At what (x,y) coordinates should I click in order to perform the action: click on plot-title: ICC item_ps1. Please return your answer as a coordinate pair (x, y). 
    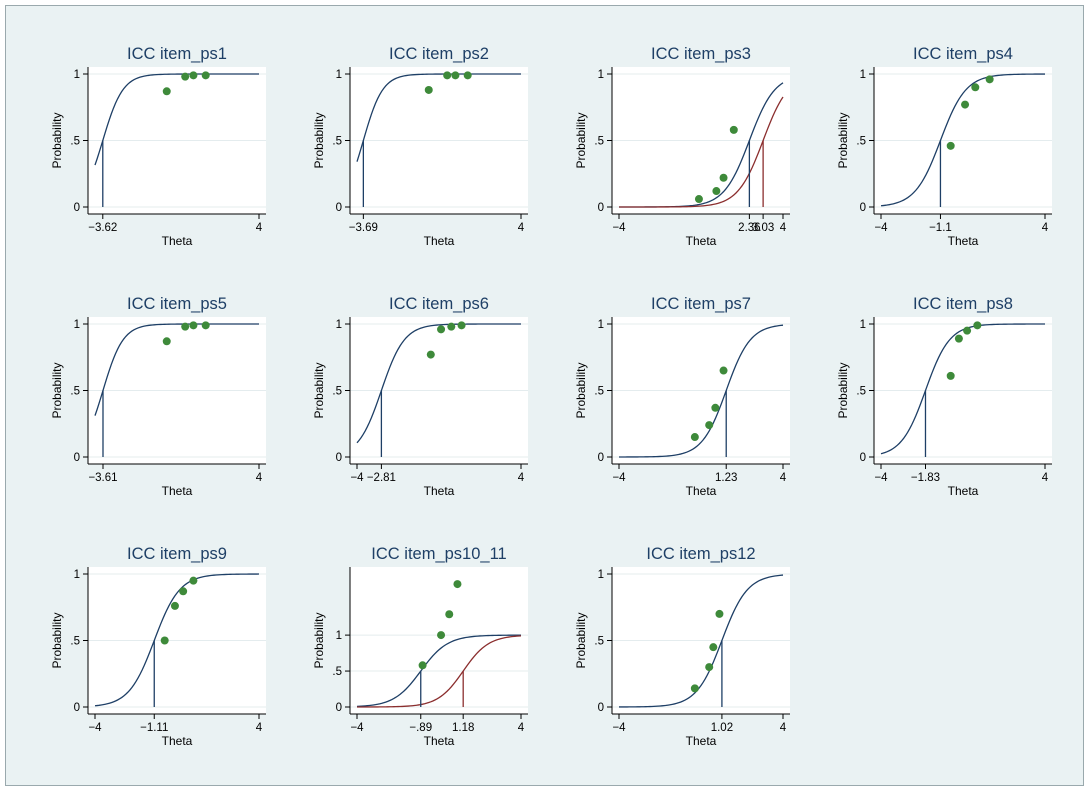
    Looking at the image, I should click on (177, 54).